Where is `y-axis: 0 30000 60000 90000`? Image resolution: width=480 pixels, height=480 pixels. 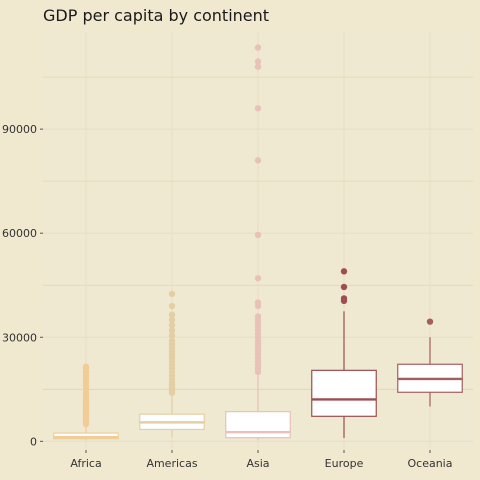
y-axis: 0 30000 60000 90000 is located at coordinates (22, 285).